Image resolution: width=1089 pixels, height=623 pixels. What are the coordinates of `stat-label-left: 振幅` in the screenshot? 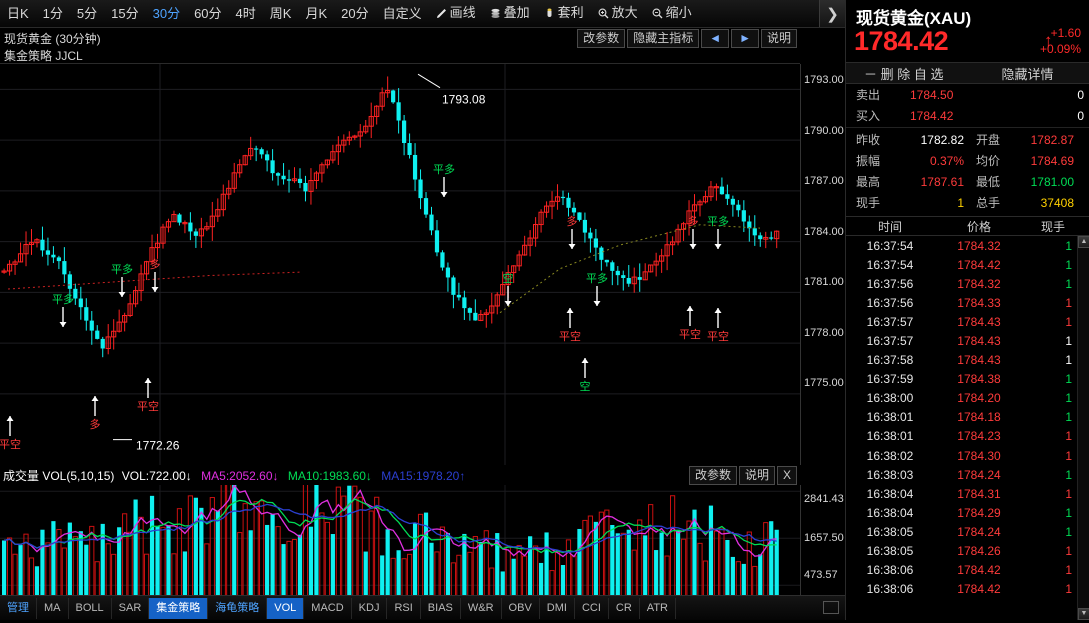 It's located at (868, 161).